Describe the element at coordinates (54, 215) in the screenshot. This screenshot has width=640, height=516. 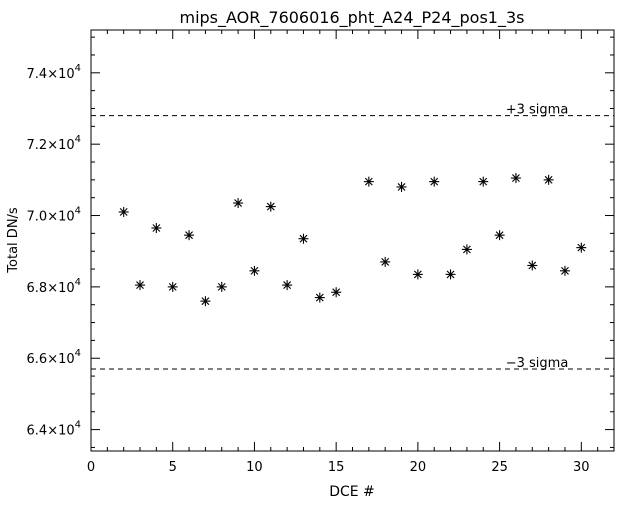
I see `y-tick-label: 7.0×10⁴` at that location.